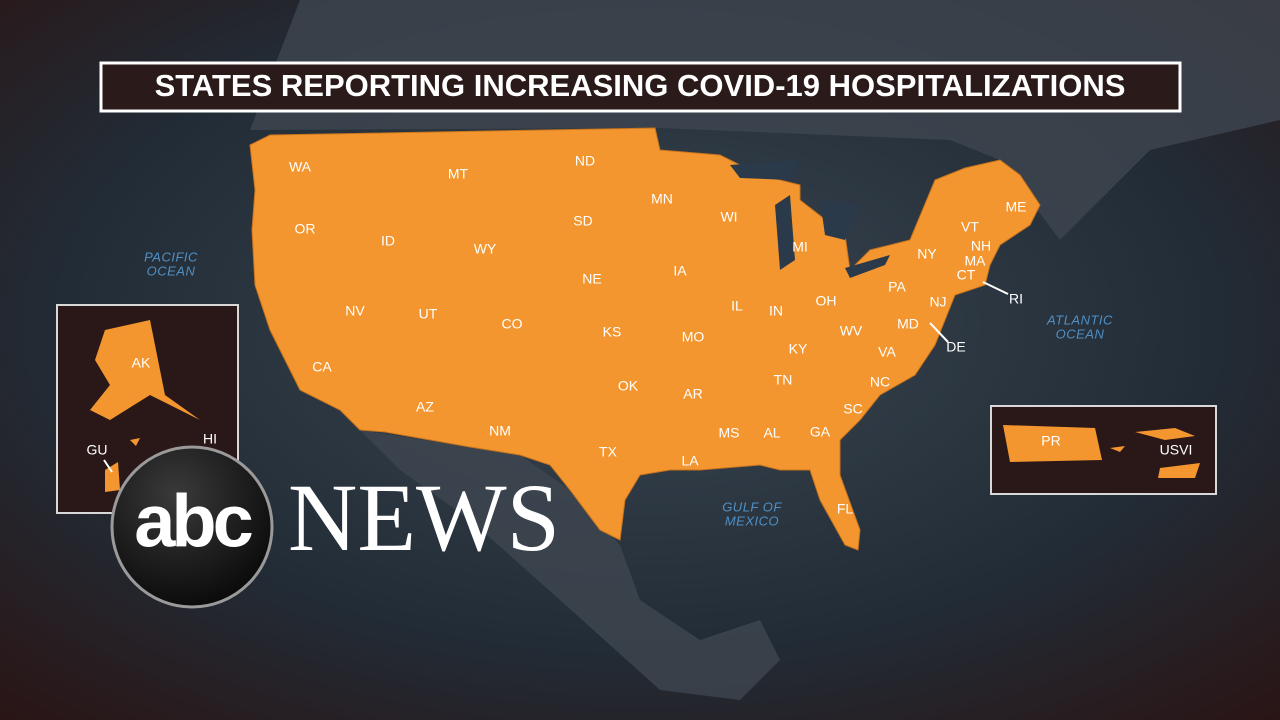 This screenshot has height=720, width=1280. What do you see at coordinates (141, 363) in the screenshot?
I see `territory-label: AK` at bounding box center [141, 363].